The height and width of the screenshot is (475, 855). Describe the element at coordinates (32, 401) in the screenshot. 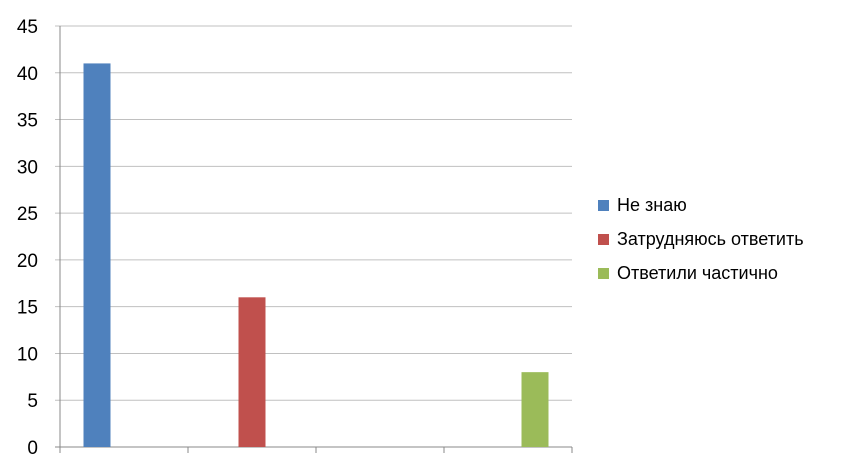

I see `y-tick-label: 5` at that location.